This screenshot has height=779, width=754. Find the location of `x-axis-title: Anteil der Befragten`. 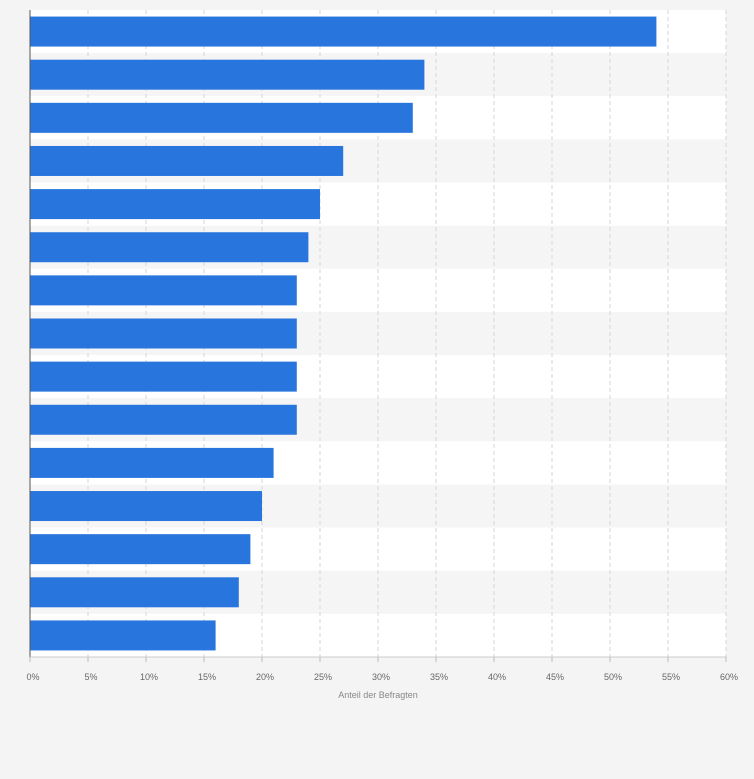

x-axis-title: Anteil der Befragten is located at coordinates (378, 695).